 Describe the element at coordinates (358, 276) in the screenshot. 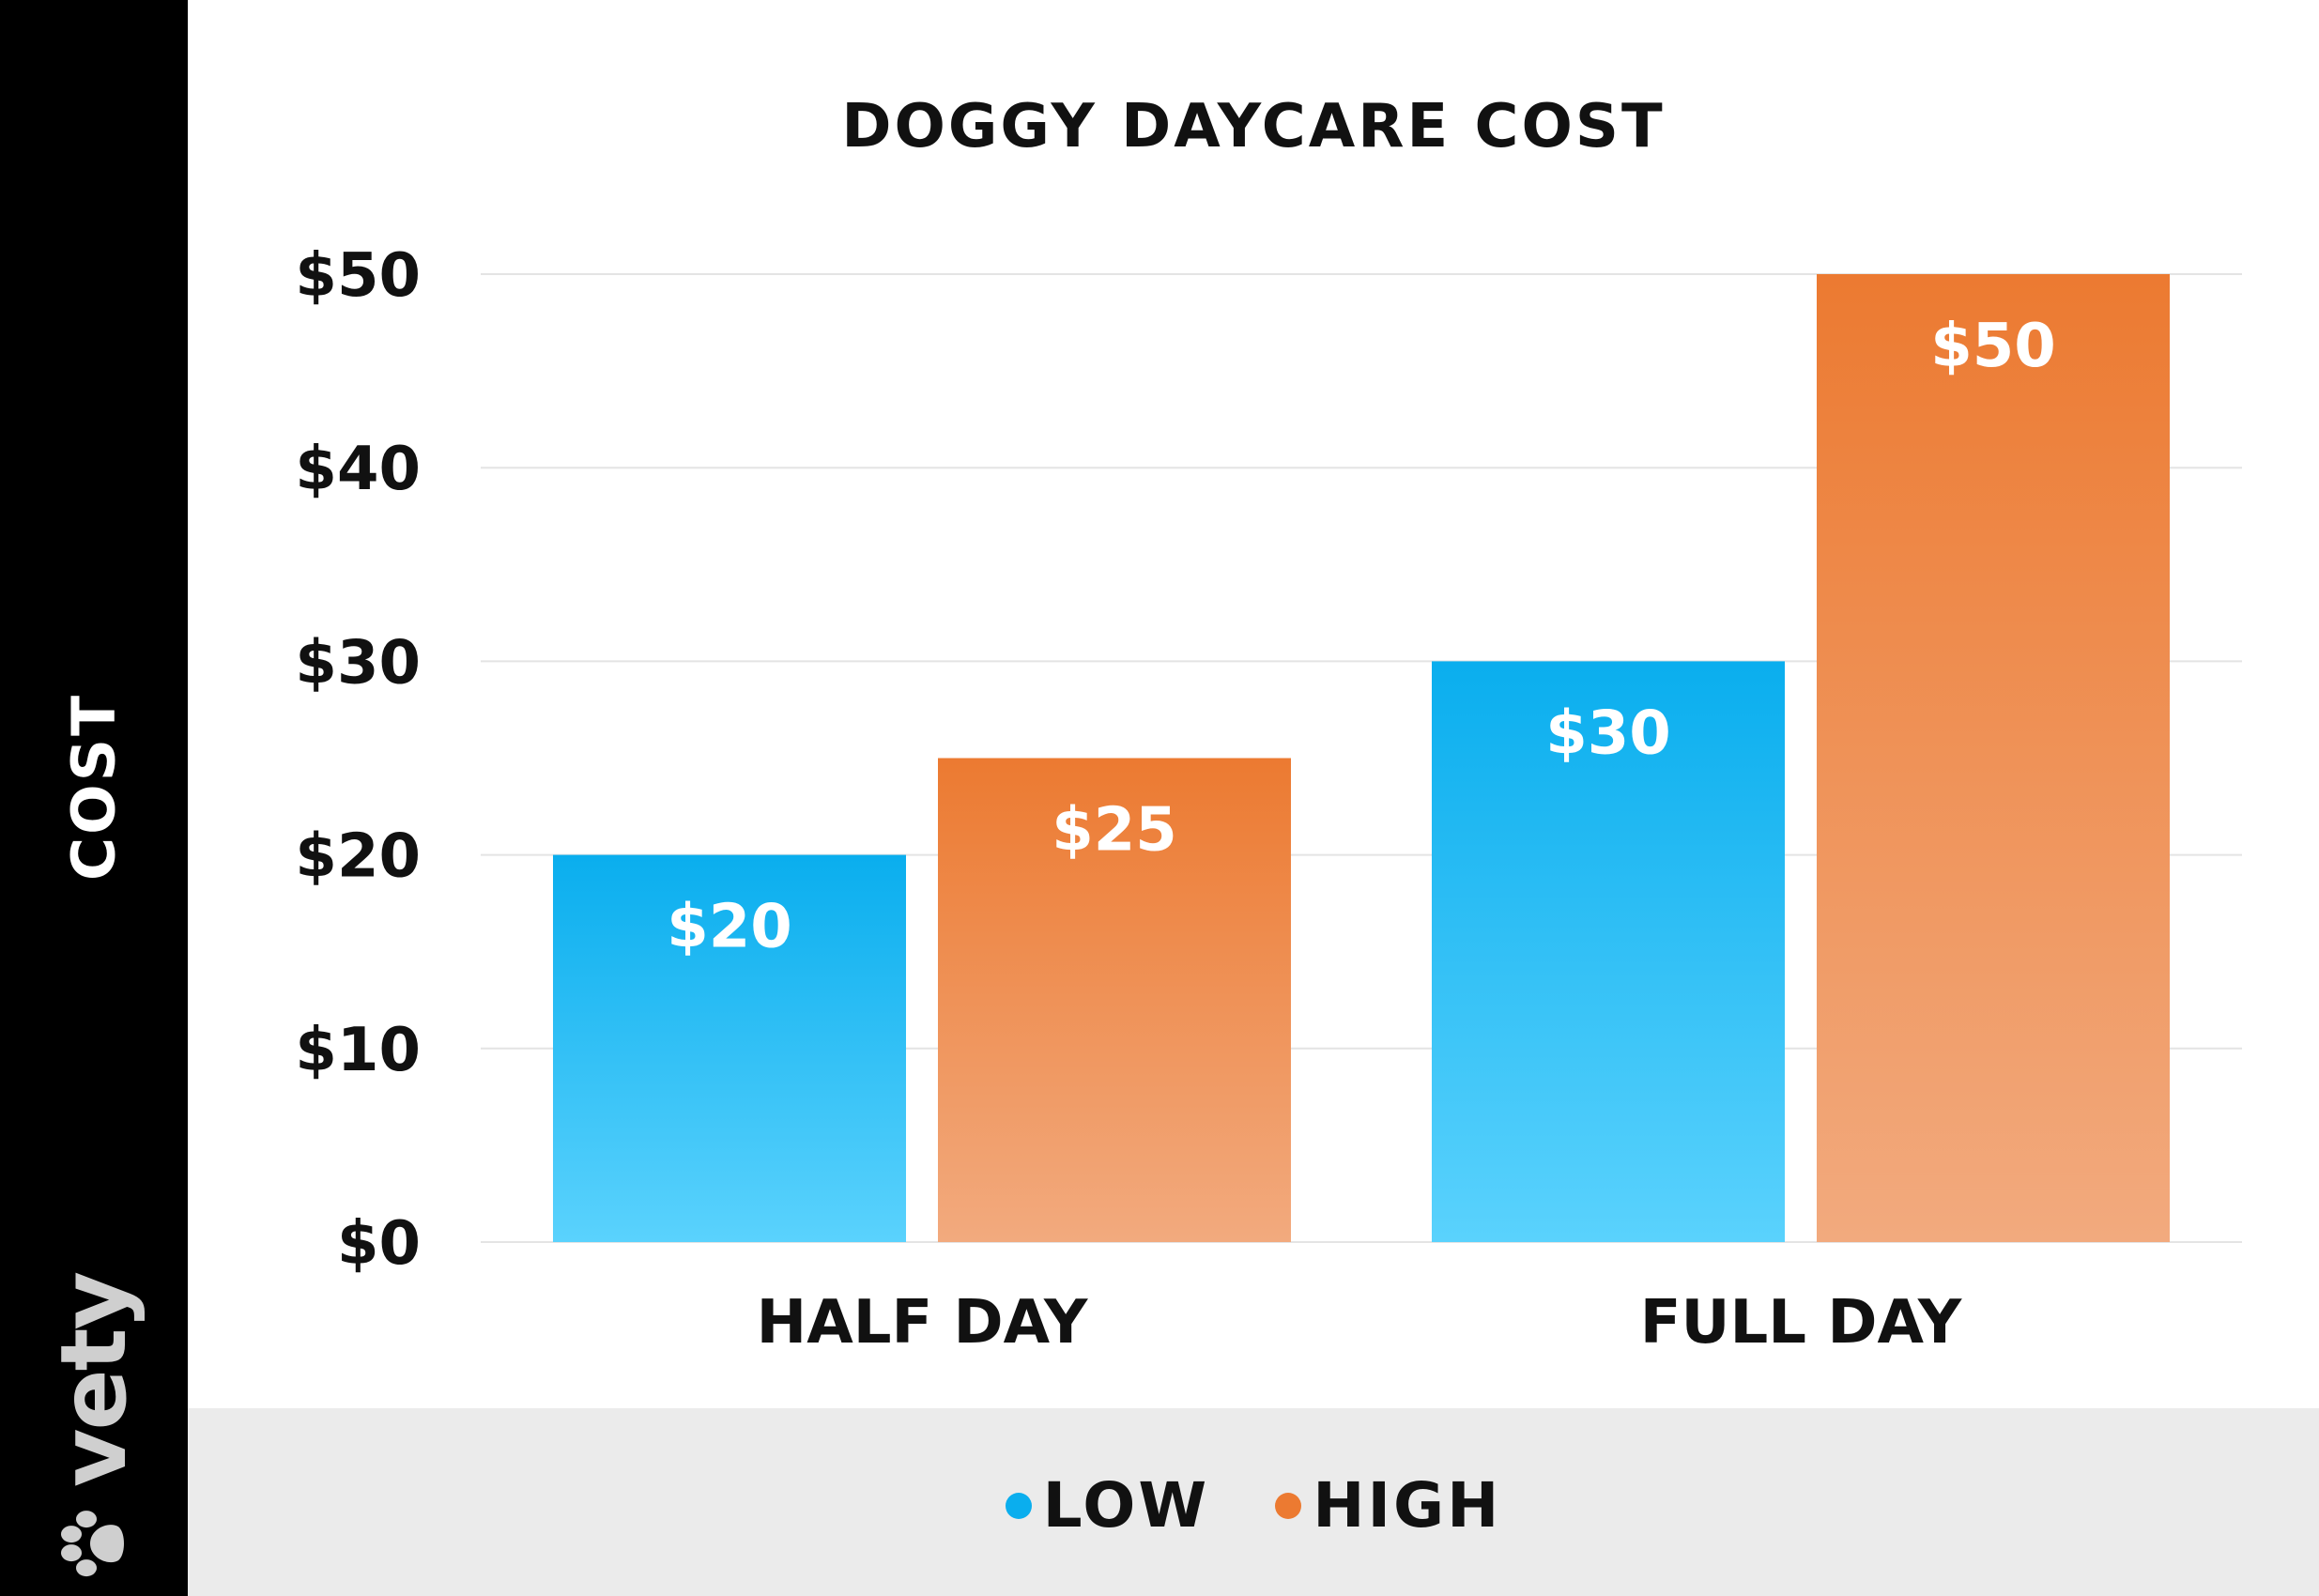

I see `y-tick-label: $50` at that location.